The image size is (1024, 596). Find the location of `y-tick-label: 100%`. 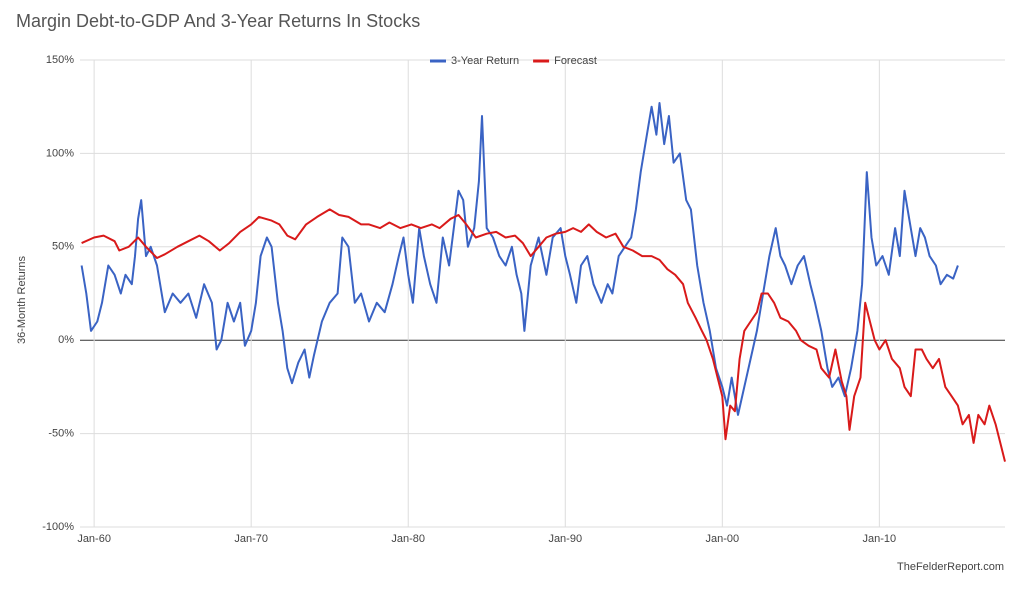

y-tick-label: 100% is located at coordinates (60, 153).